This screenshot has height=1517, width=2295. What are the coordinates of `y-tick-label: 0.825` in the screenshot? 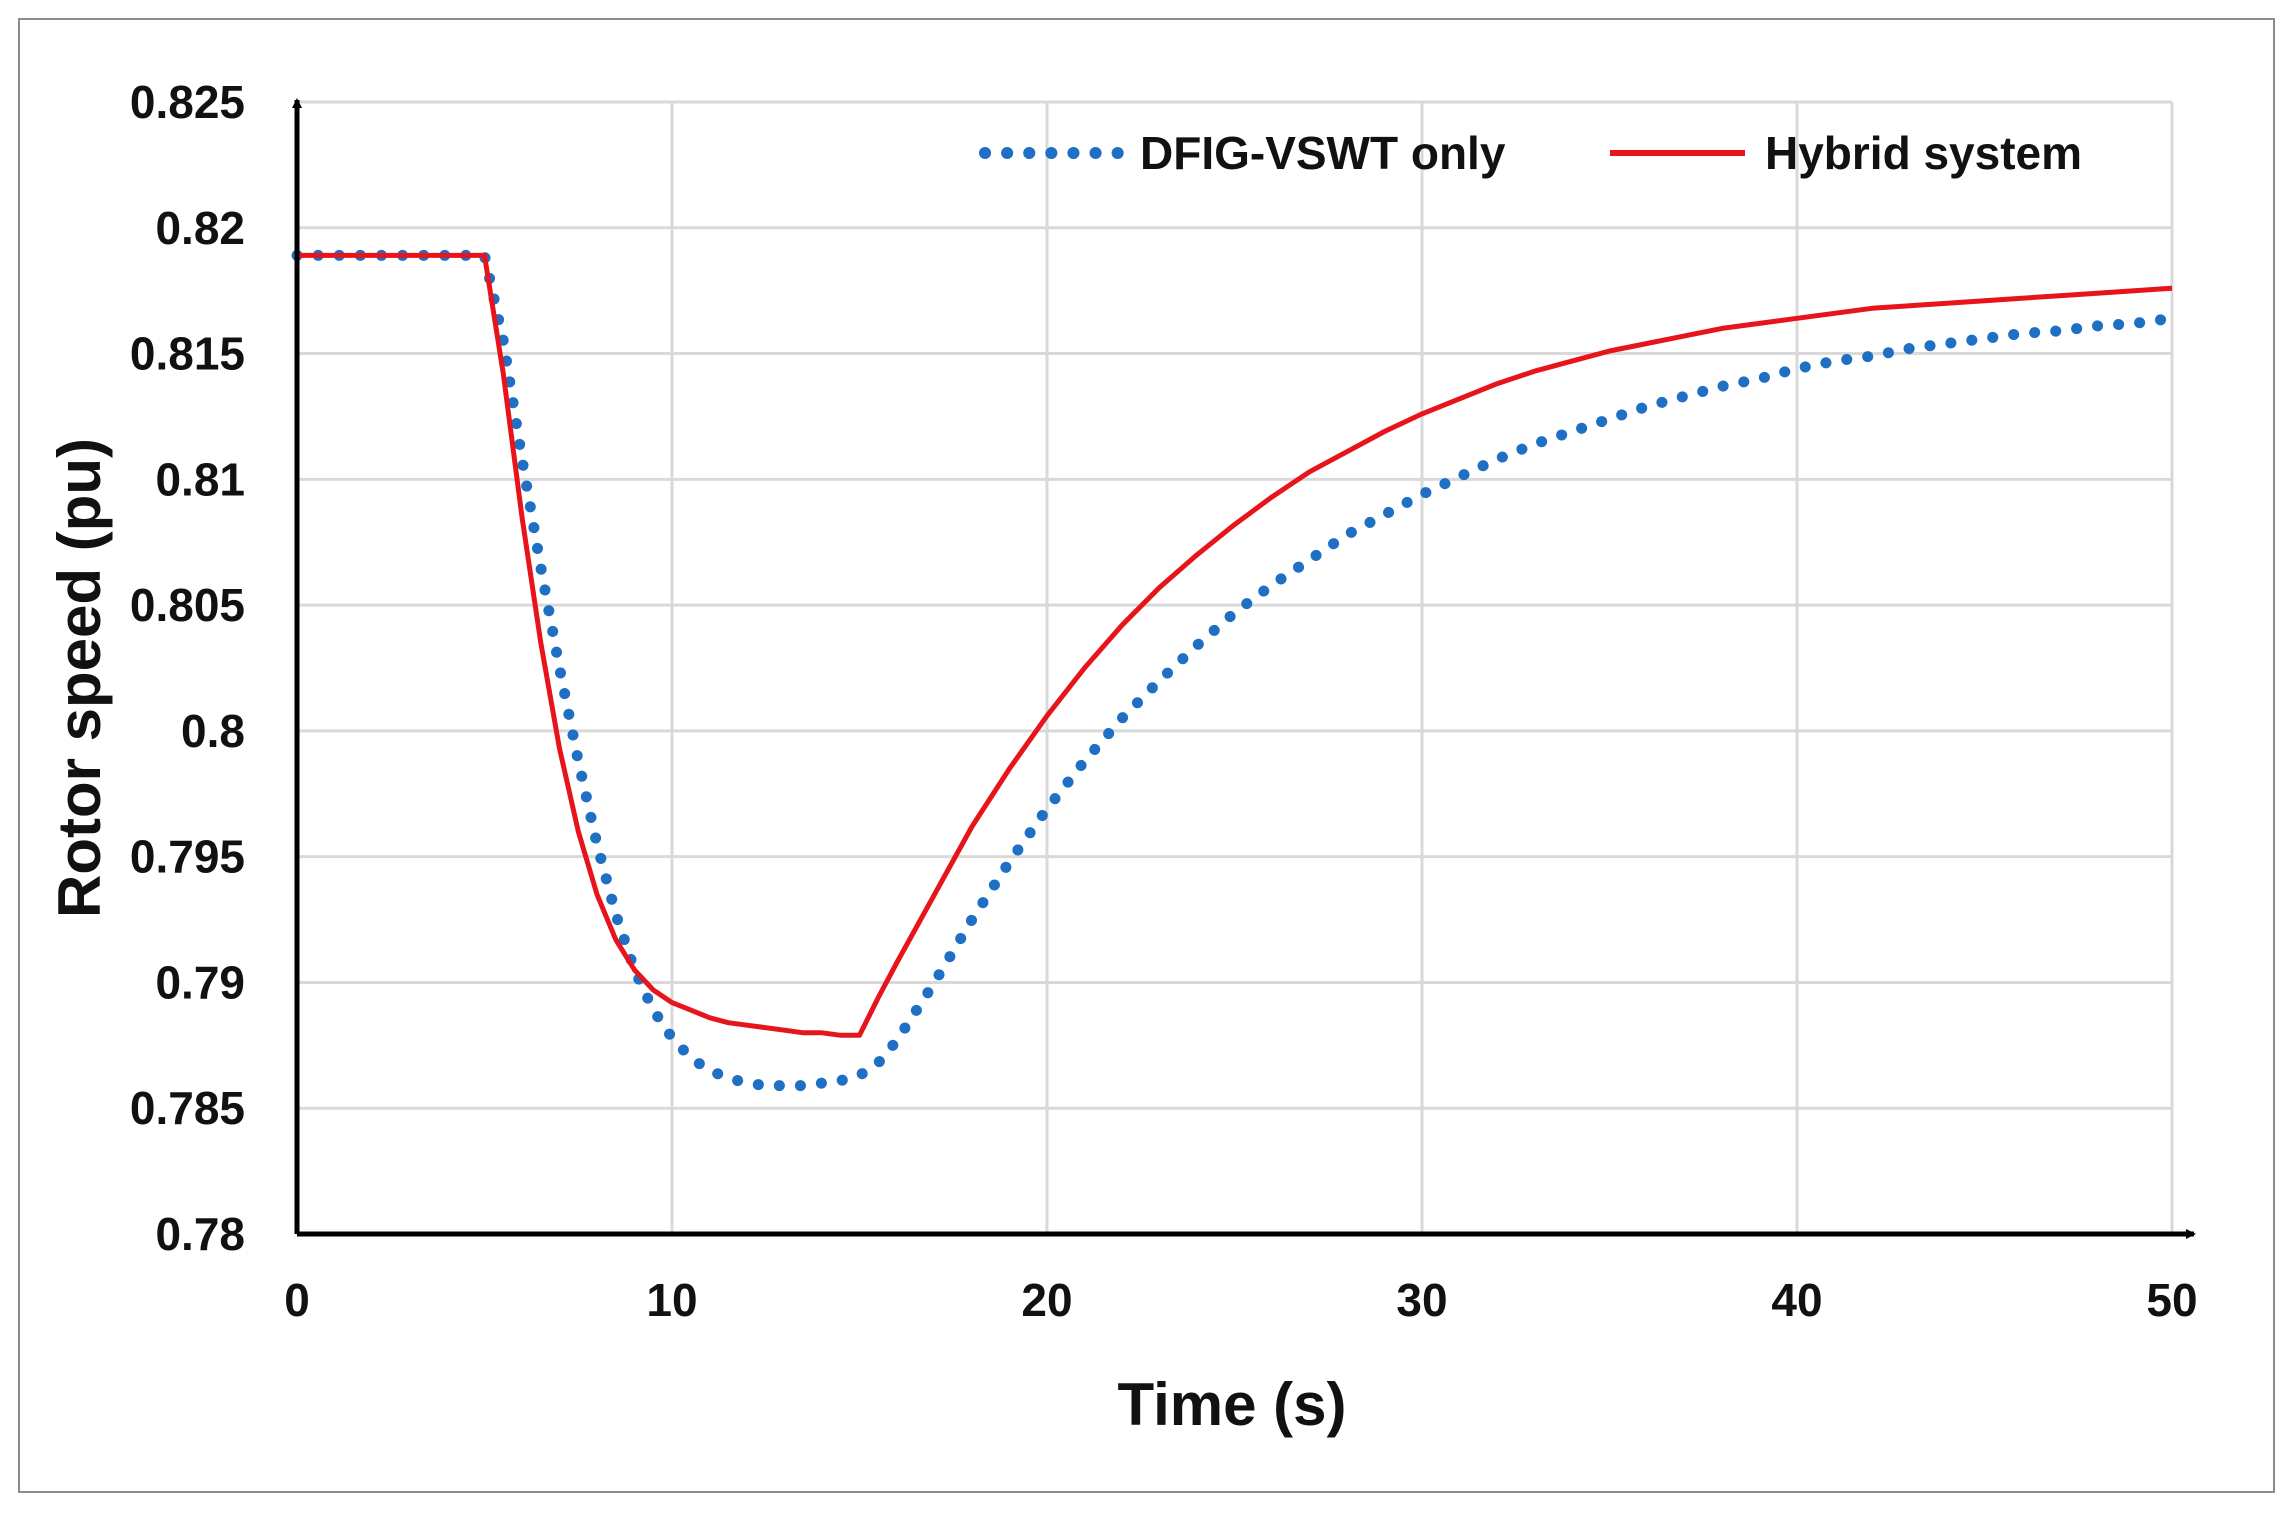 It's located at (187, 102).